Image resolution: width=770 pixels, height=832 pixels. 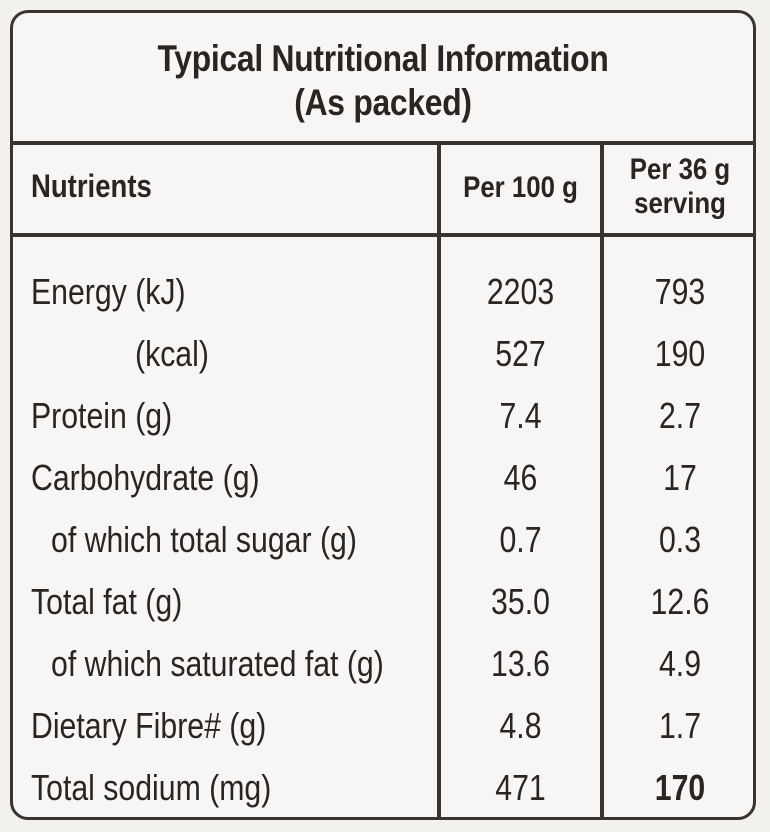 I want to click on header-per-serving-line2: serving, so click(x=680, y=203).